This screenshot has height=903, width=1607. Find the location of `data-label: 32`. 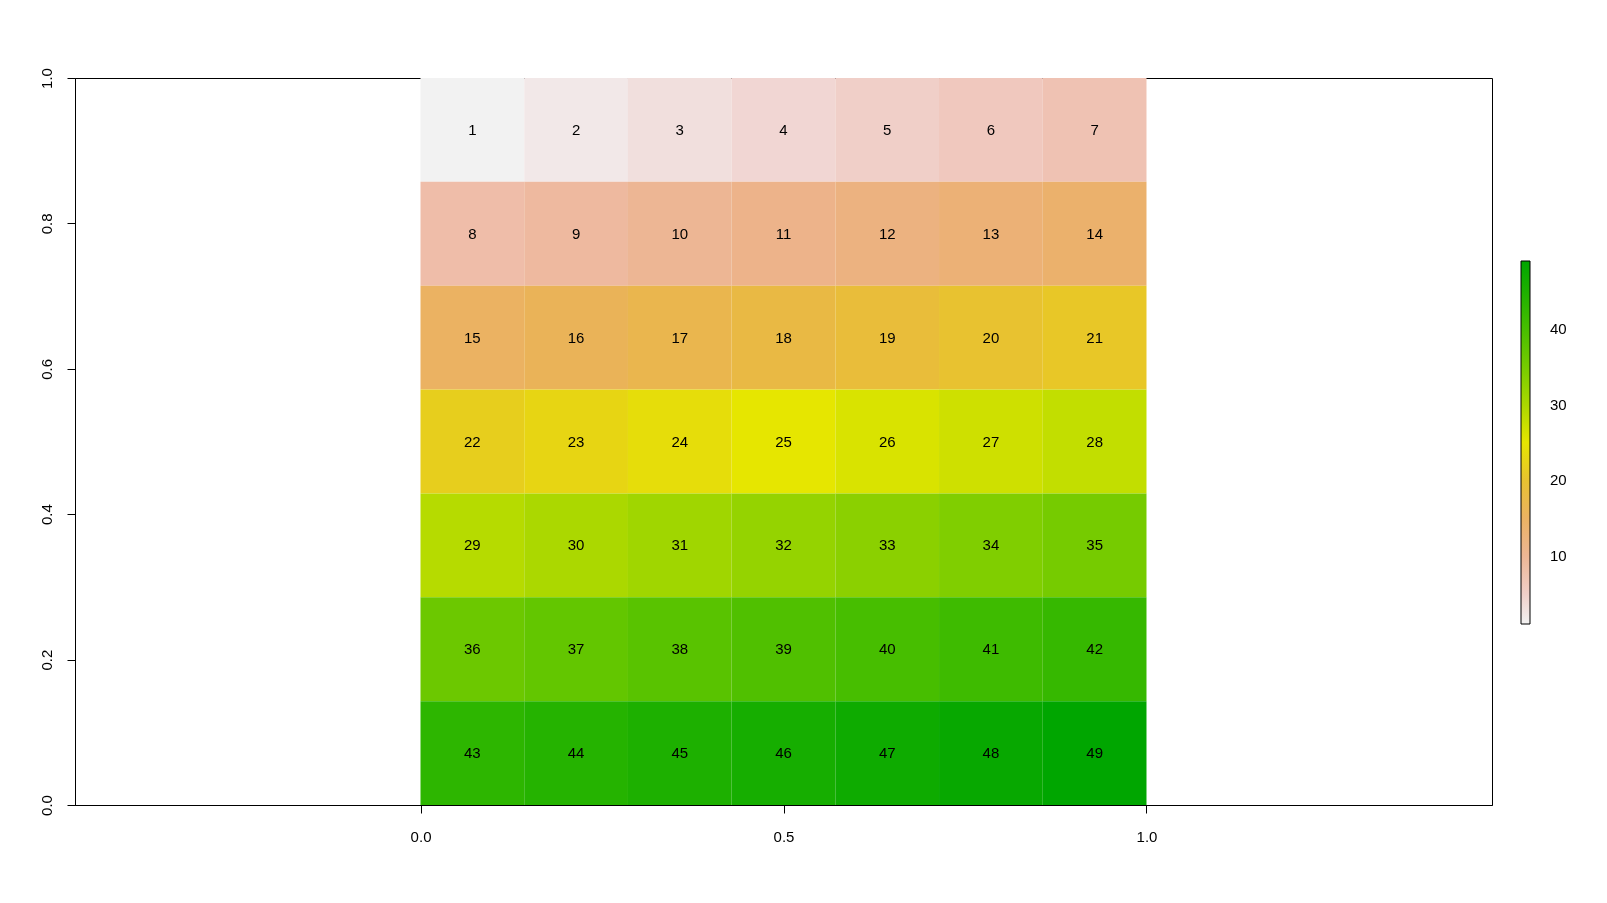

data-label: 32 is located at coordinates (783, 545).